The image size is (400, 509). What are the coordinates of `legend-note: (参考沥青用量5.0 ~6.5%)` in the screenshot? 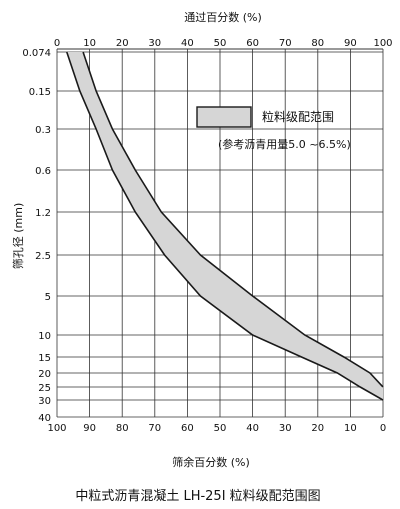 It's located at (284, 144).